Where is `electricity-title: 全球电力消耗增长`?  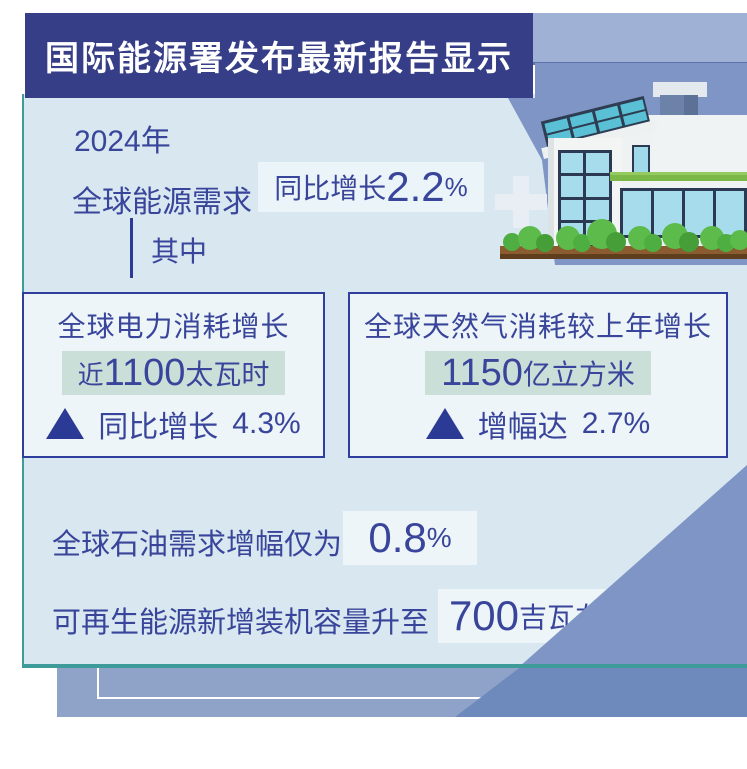
electricity-title: 全球电力消耗增长 is located at coordinates (173, 326).